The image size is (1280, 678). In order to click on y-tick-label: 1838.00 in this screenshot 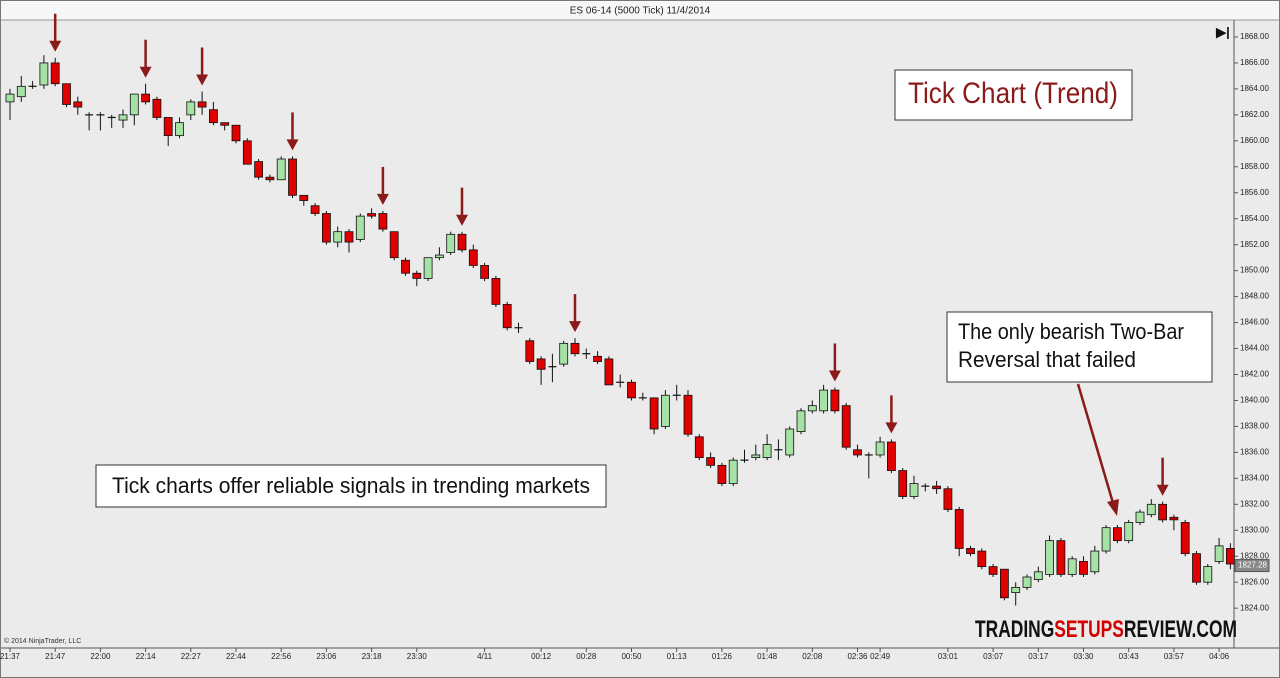, I will do `click(1254, 426)`.